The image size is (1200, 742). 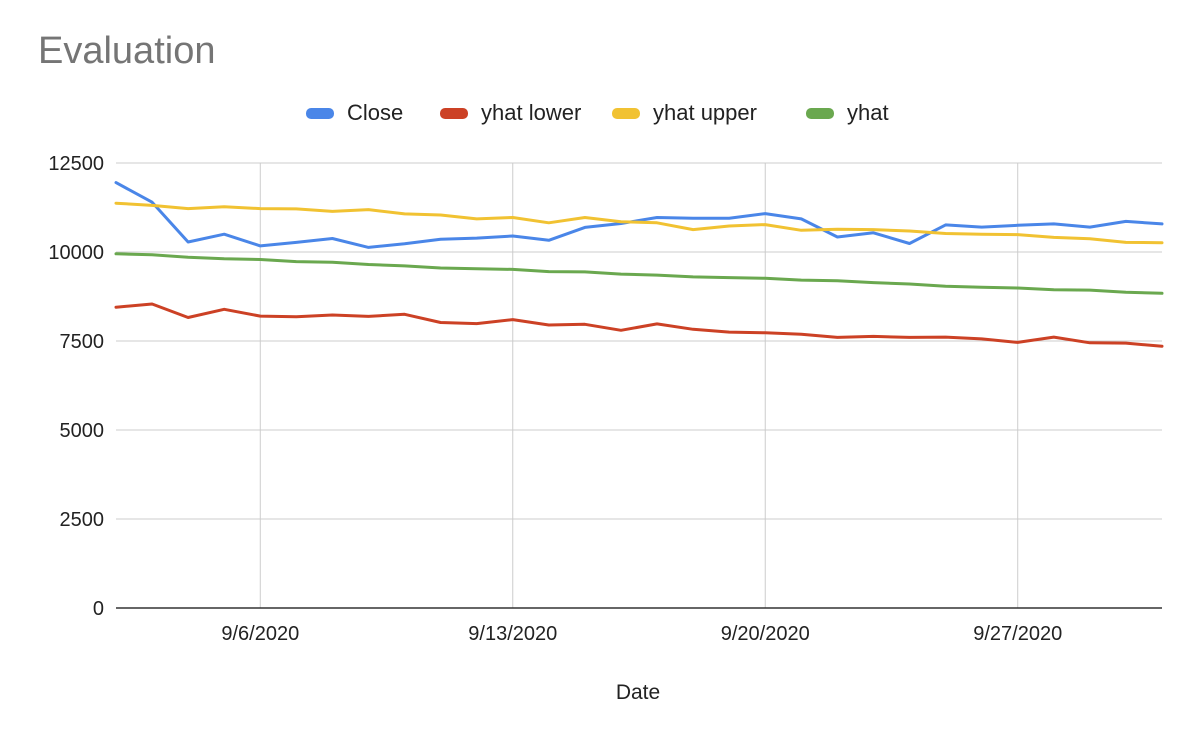 I want to click on legend-swatch-yhat-lower, so click(x=454, y=113).